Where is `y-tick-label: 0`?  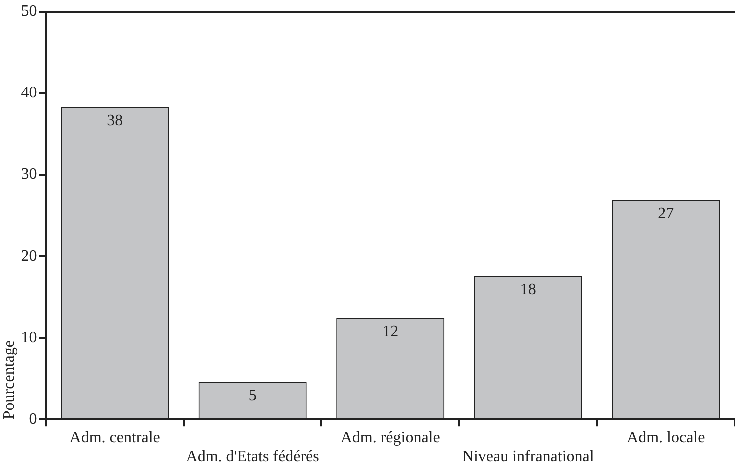
y-tick-label: 0 is located at coordinates (33, 419).